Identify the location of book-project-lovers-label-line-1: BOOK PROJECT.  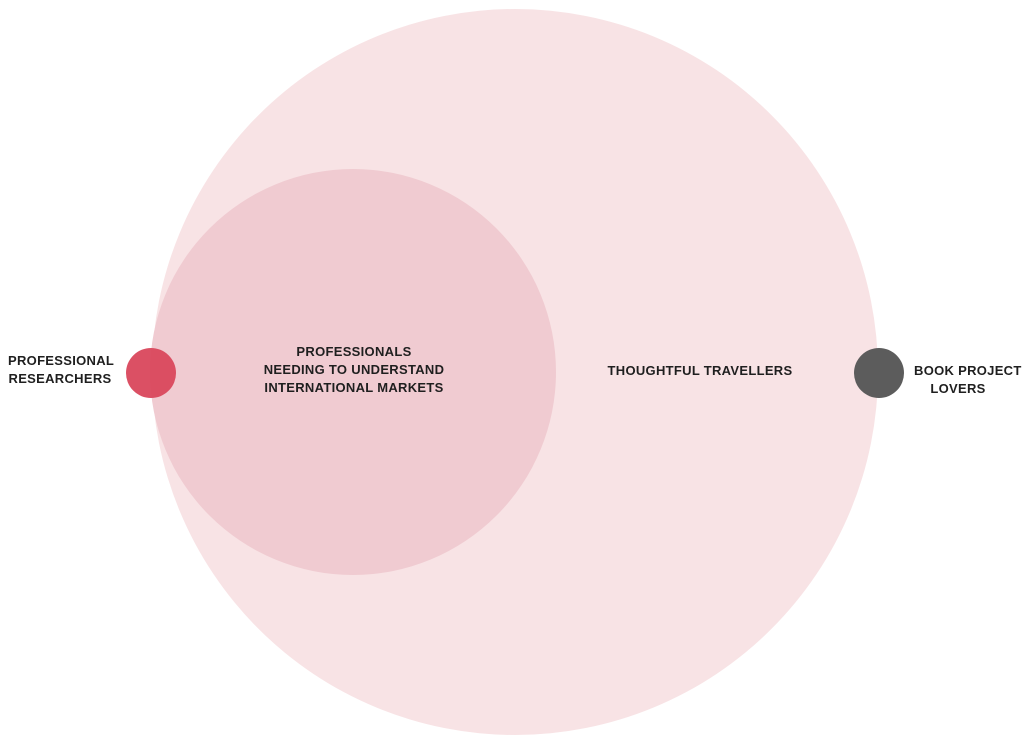
(968, 370).